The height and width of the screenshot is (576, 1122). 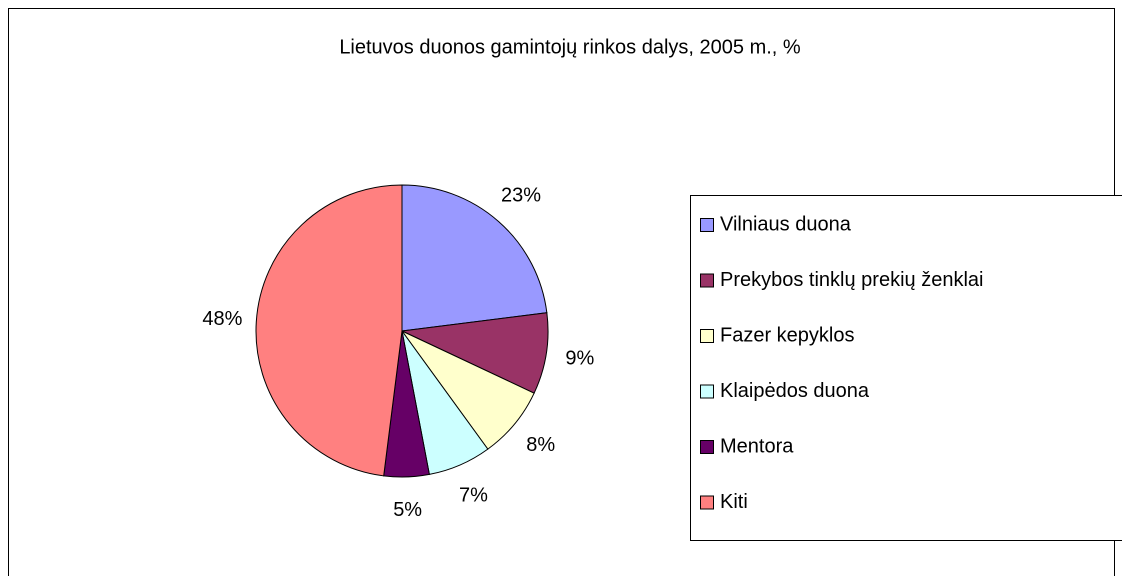 I want to click on data-label: 8%, so click(x=540, y=445).